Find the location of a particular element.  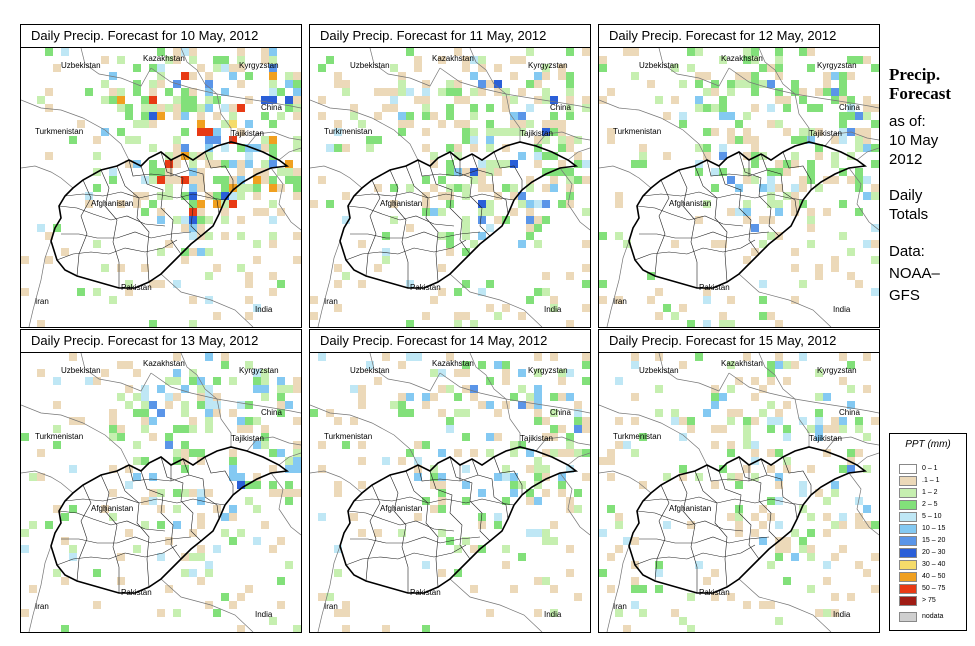

country-label-china: China is located at coordinates (271, 412).